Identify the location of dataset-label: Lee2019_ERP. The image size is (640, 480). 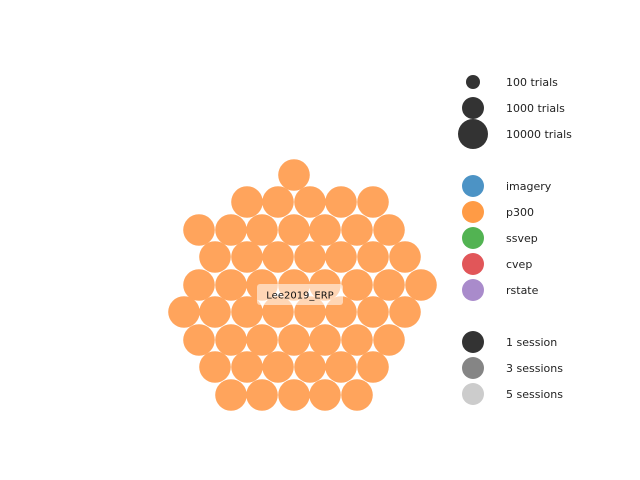
(299, 296).